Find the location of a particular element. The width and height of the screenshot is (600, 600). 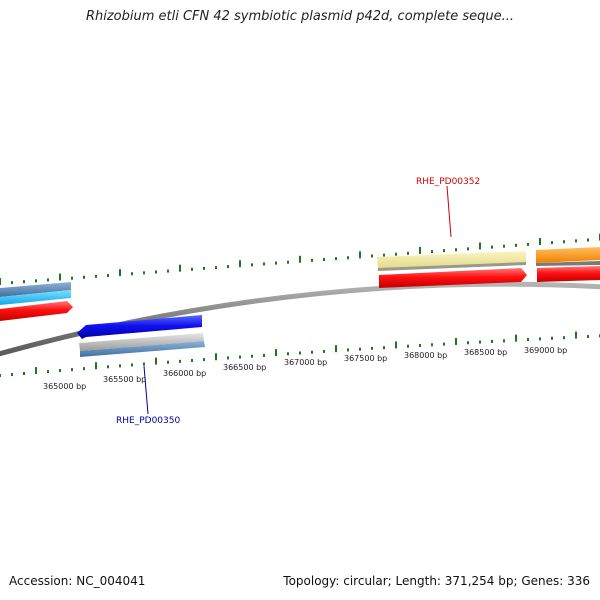

tick-label: 365000 bp is located at coordinates (64, 386).